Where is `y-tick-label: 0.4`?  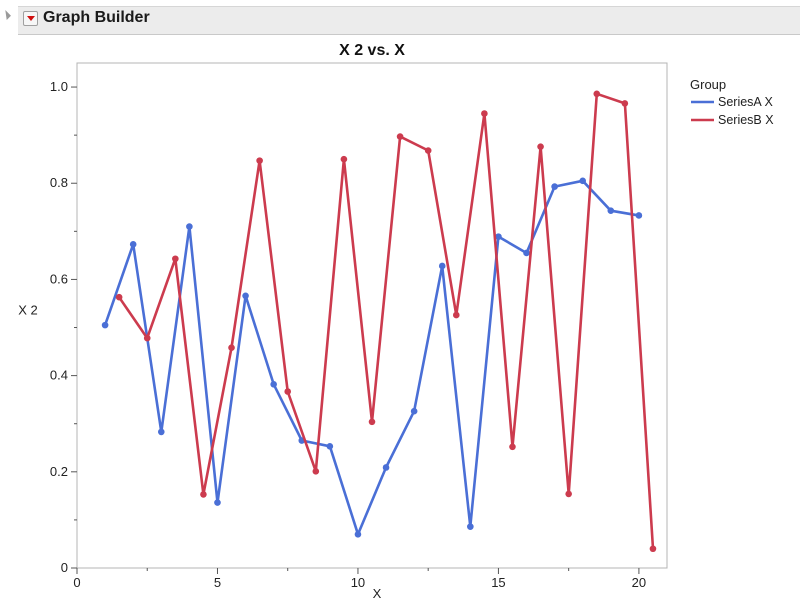 y-tick-label: 0.4 is located at coordinates (59, 375).